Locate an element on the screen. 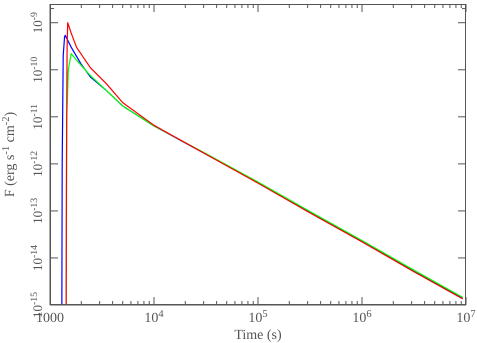 Image resolution: width=477 pixels, height=343 pixels. x-tick-label: 10$^{7}$ is located at coordinates (466, 317).